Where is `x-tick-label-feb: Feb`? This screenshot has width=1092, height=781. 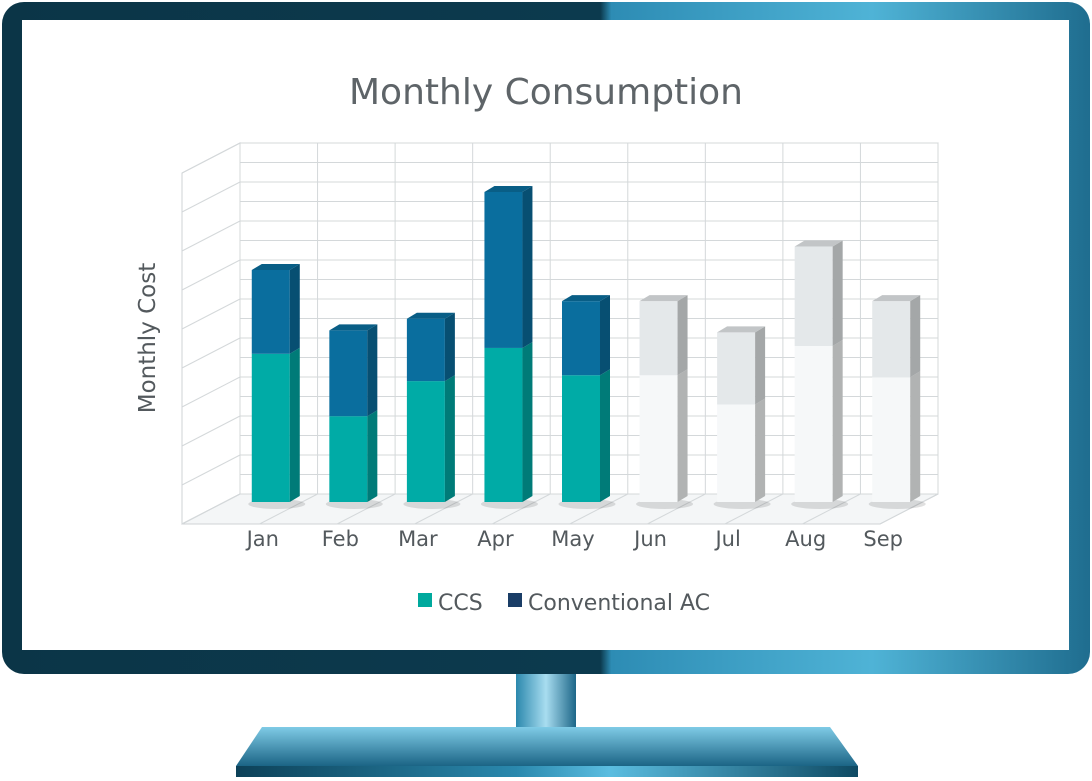
x-tick-label-feb: Feb is located at coordinates (340, 539).